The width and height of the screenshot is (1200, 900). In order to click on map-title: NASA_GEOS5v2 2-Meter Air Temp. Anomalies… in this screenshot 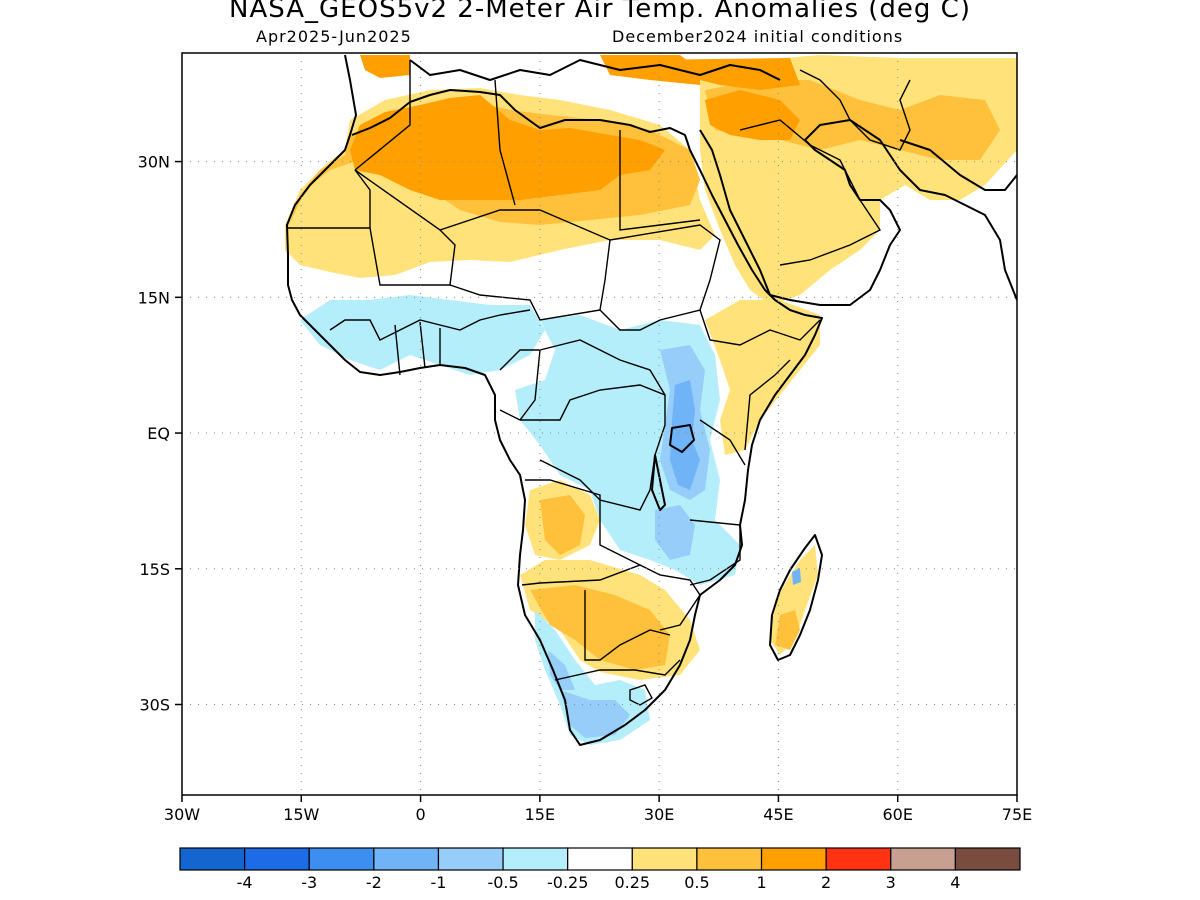, I will do `click(600, 12)`.